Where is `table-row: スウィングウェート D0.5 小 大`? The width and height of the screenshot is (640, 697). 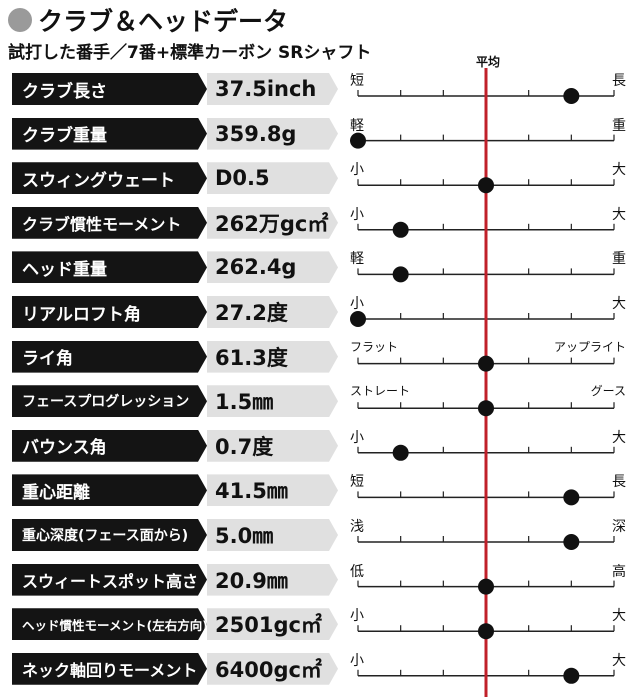 table-row: スウィングウェート D0.5 小 大 is located at coordinates (320, 181).